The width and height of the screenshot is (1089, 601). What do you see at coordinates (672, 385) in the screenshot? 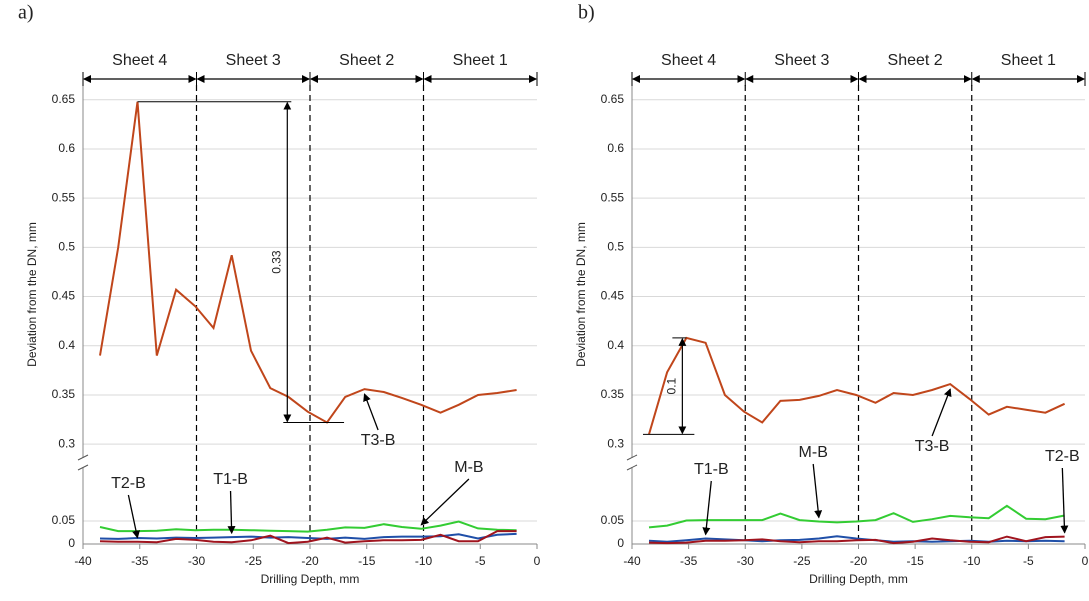
I see `dimension-label: 0.1` at bounding box center [672, 385].